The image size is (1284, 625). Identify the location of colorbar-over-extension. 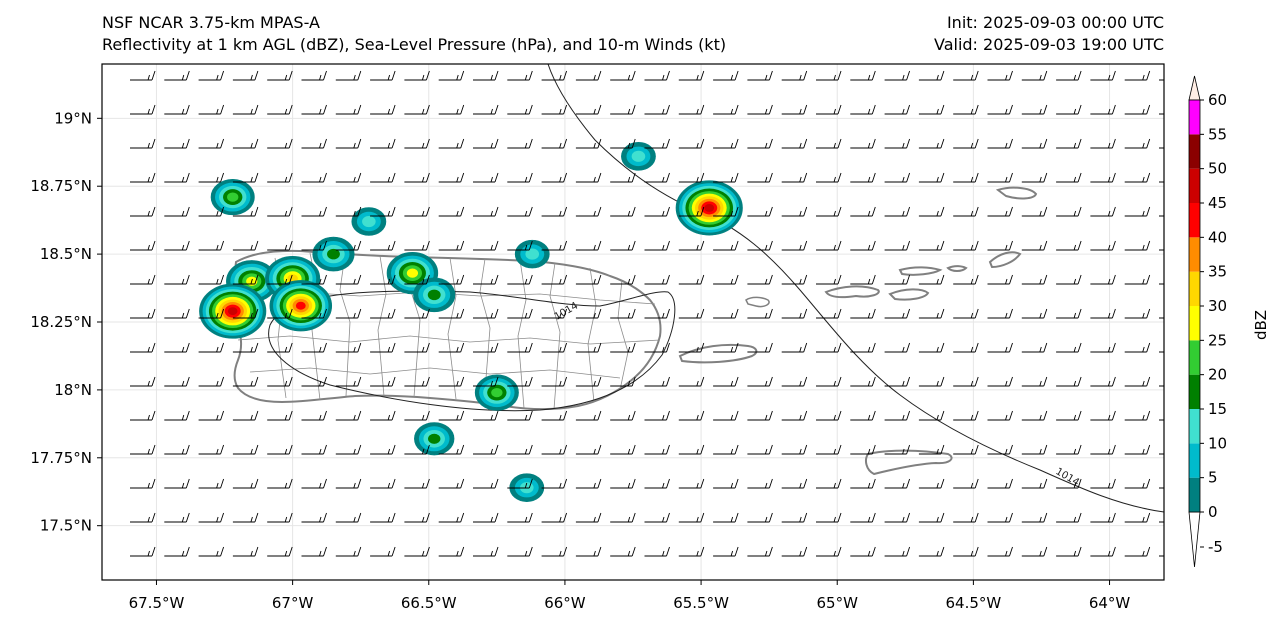
(1194, 88).